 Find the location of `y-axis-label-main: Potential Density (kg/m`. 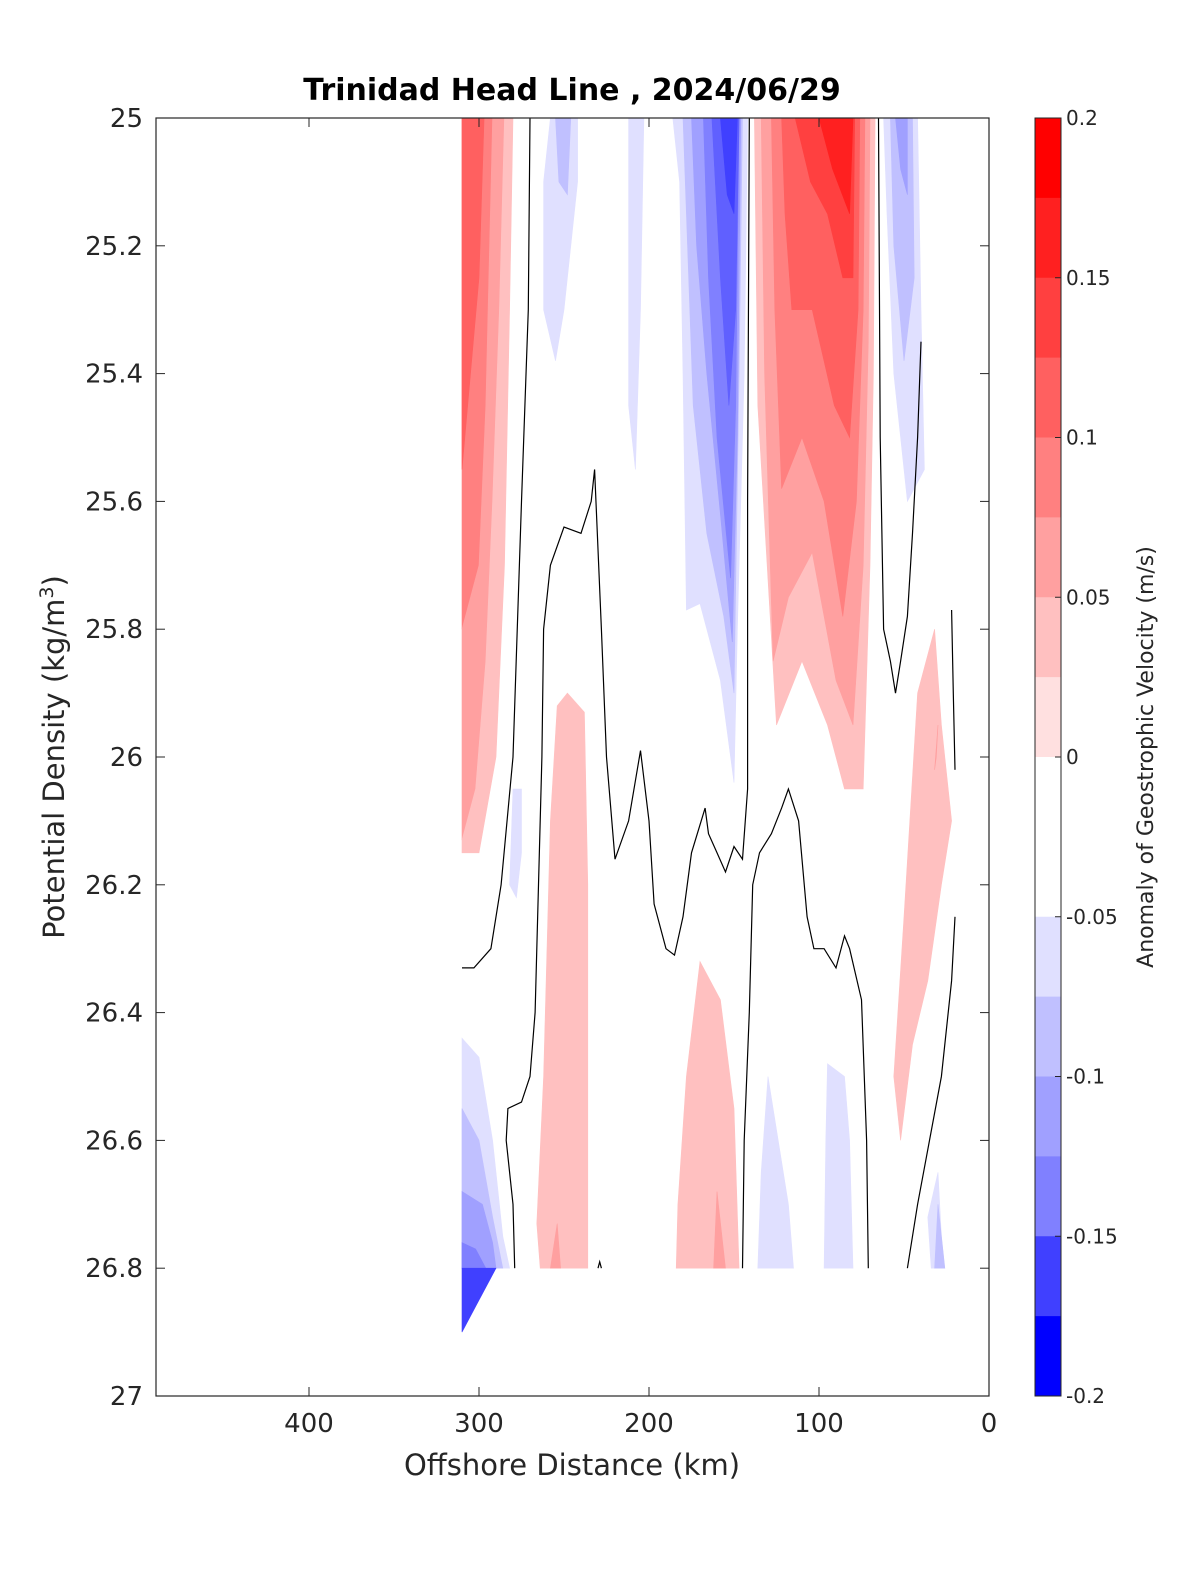

y-axis-label-main: Potential Density (kg/m is located at coordinates (54, 769).